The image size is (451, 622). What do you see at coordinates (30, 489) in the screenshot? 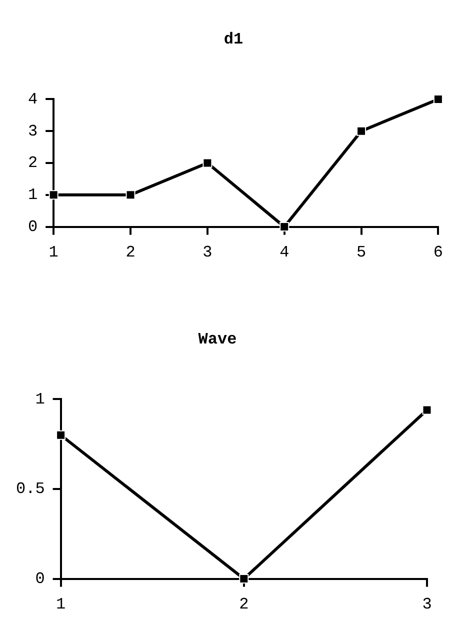
I see `y-tick-label: 0.5` at bounding box center [30, 489].